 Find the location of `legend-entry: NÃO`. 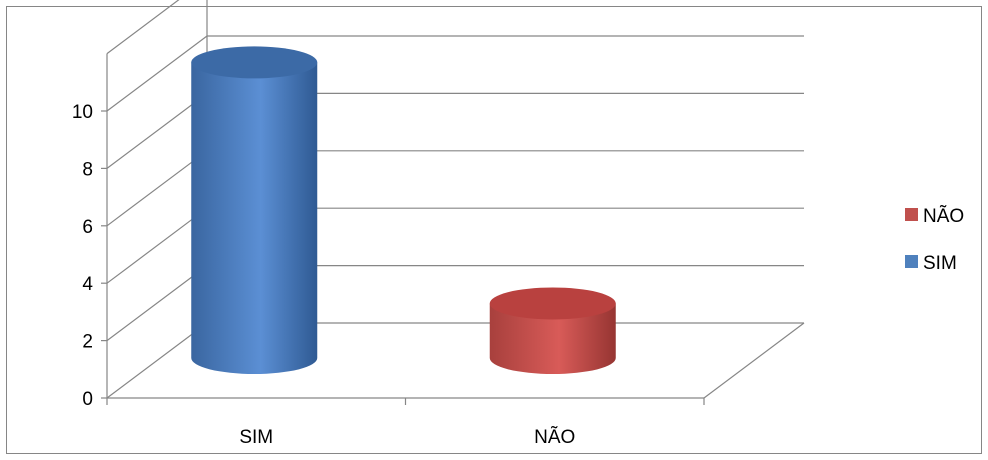

legend-entry: NÃO is located at coordinates (934, 216).